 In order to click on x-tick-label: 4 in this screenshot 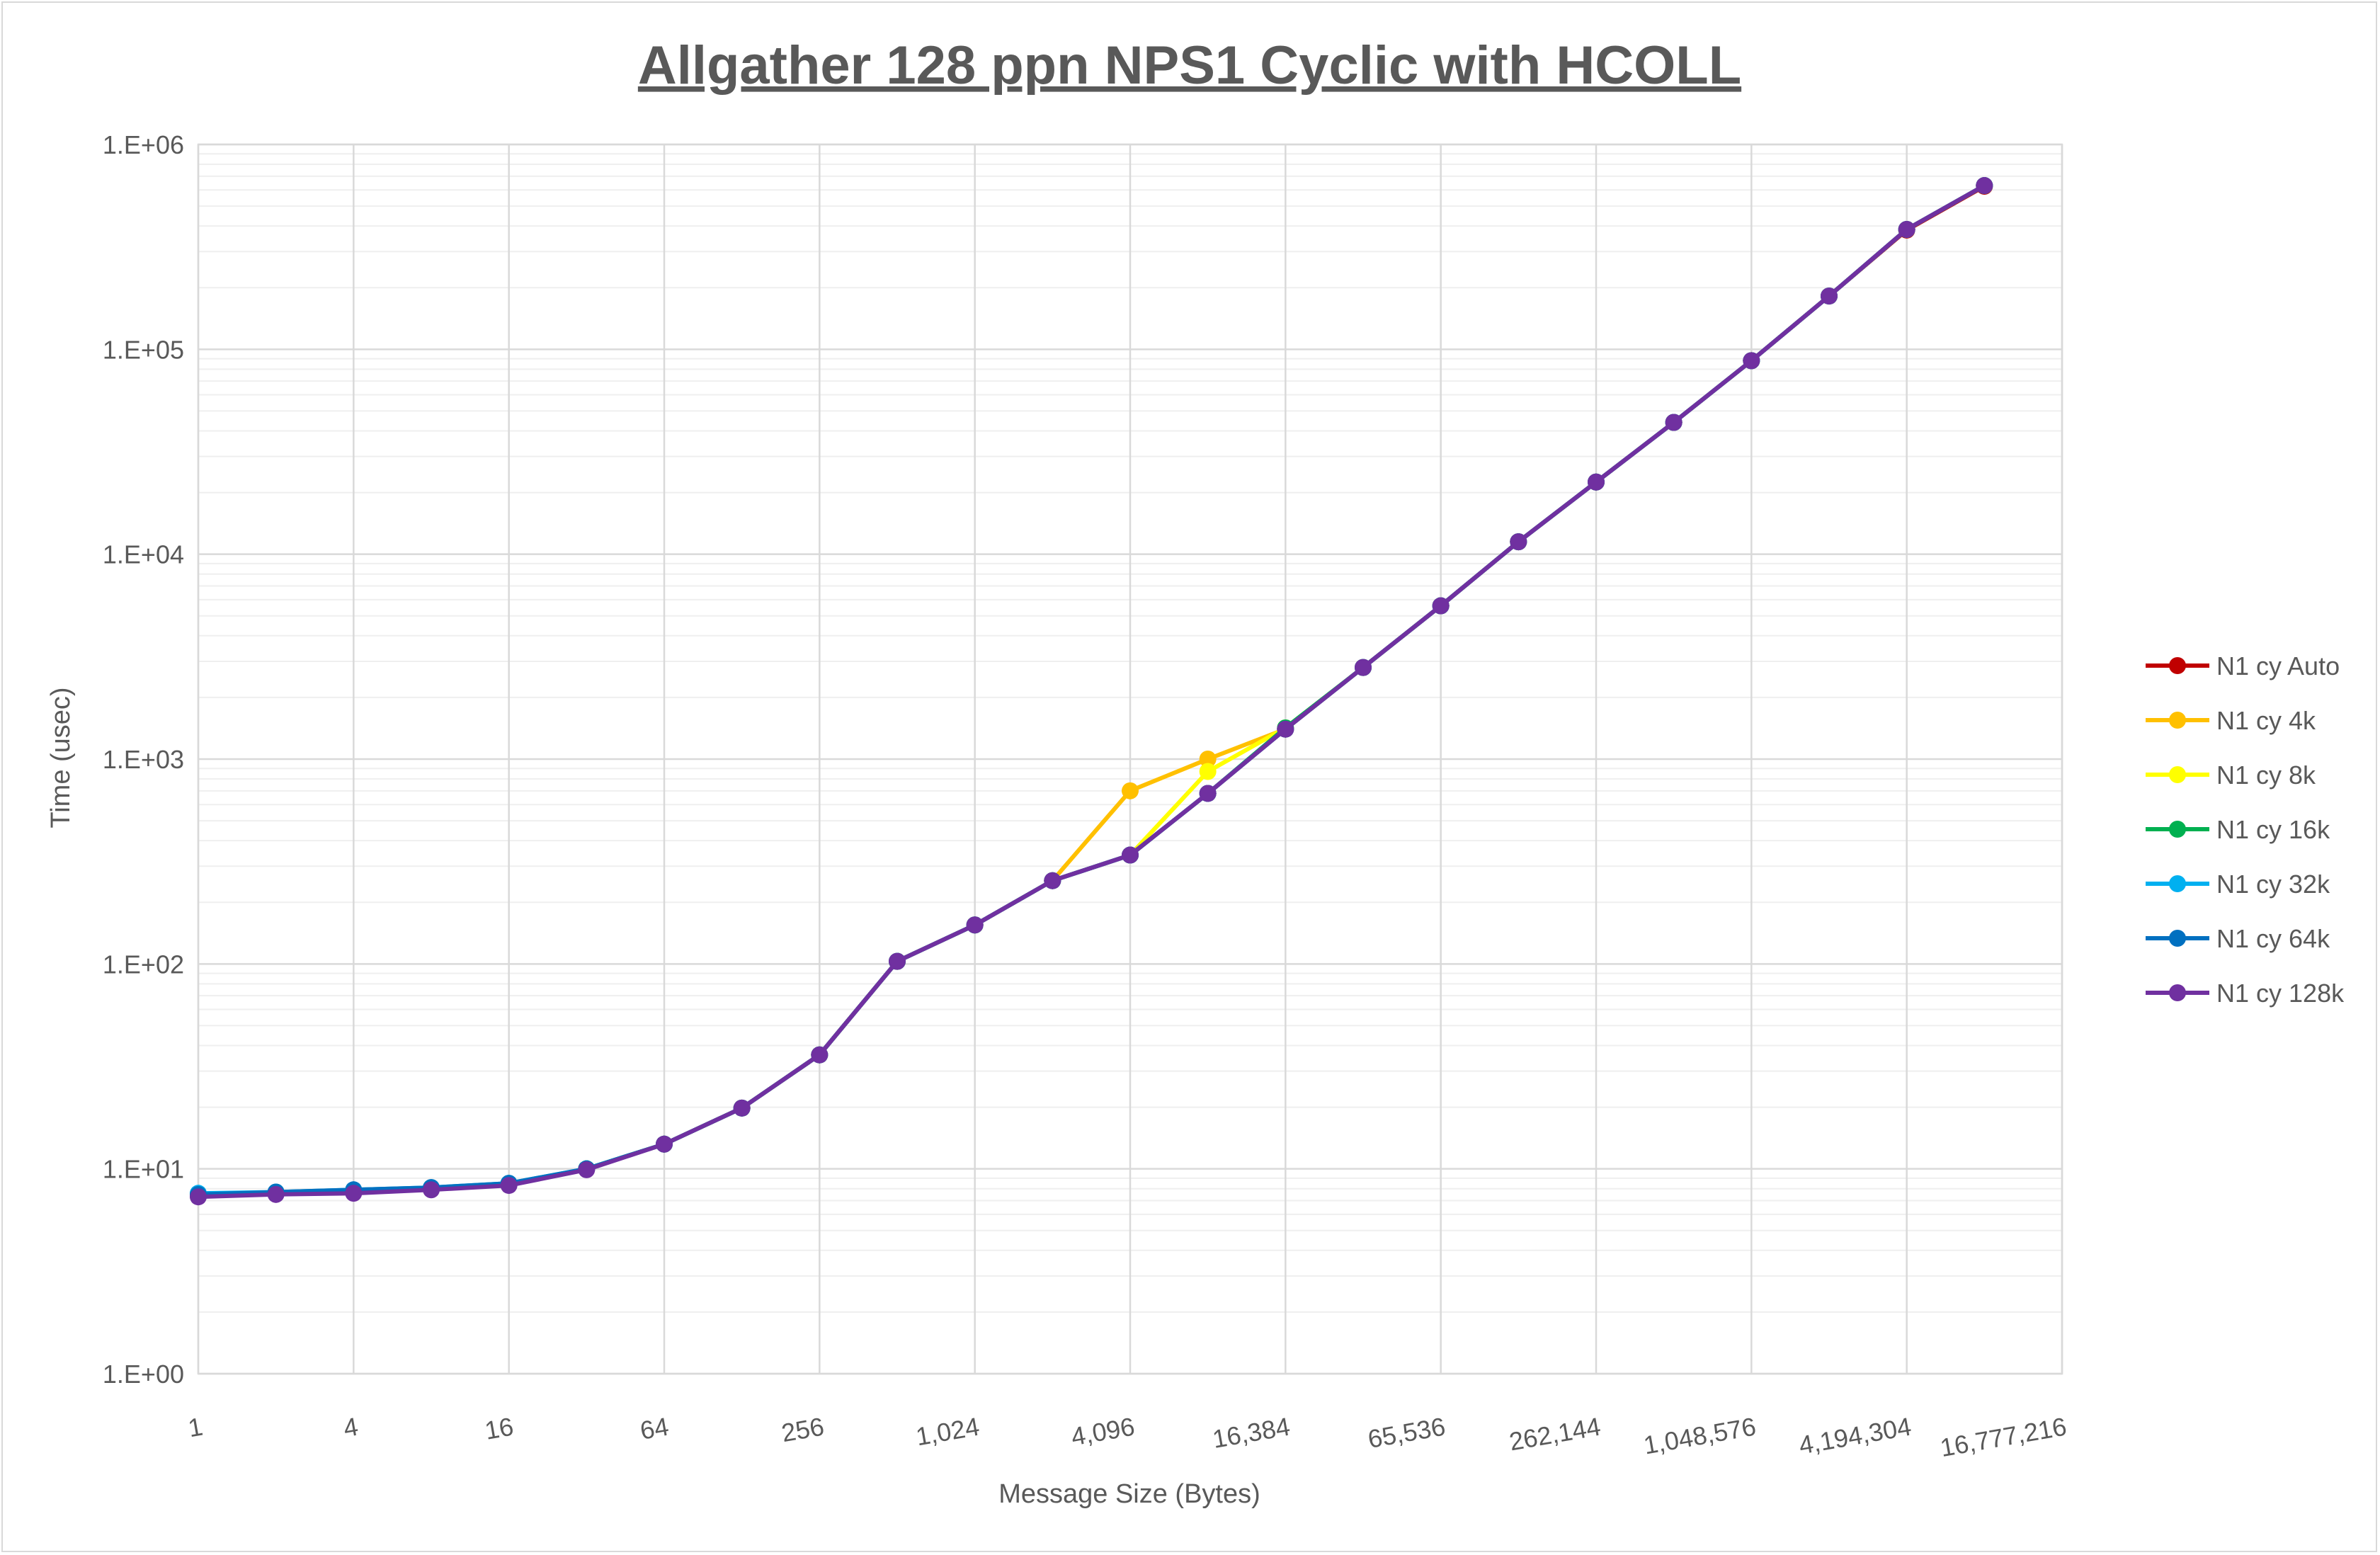, I will do `click(350, 1427)`.